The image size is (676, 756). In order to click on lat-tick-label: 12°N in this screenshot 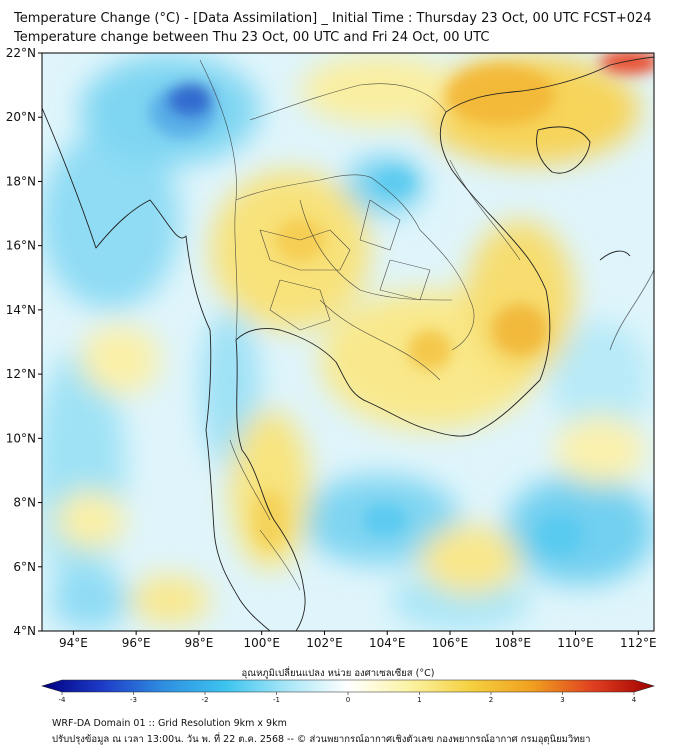, I will do `click(21, 374)`.